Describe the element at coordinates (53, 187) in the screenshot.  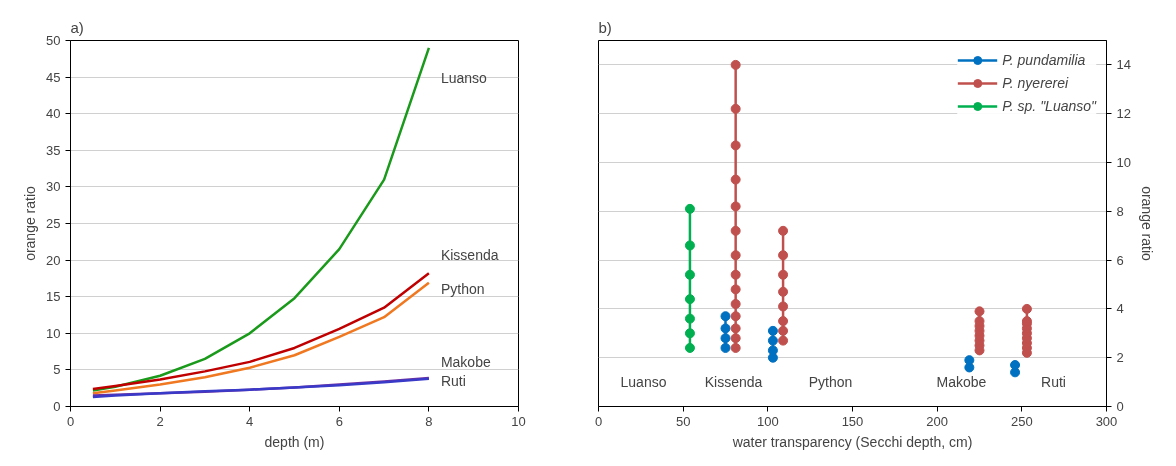
I see `y-tick-label: 30` at that location.